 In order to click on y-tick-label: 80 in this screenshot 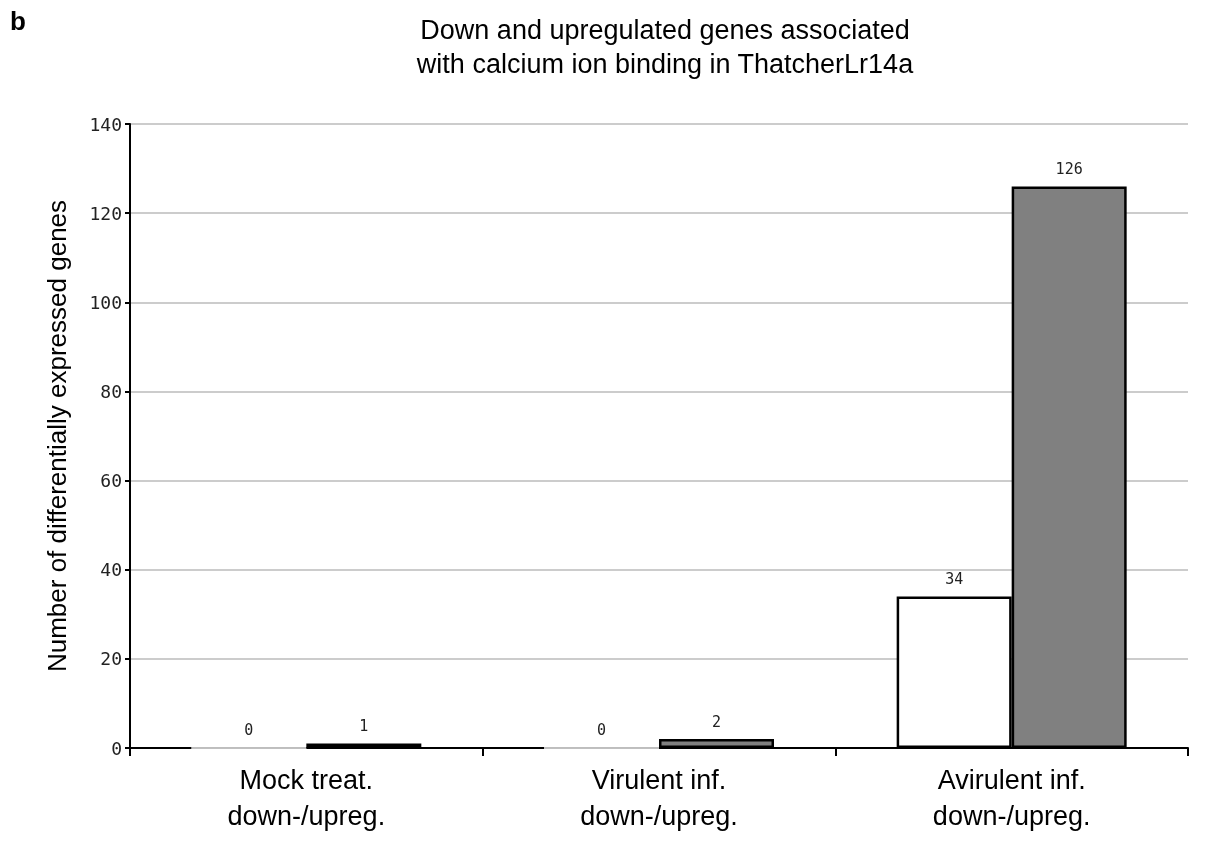, I will do `click(111, 391)`.